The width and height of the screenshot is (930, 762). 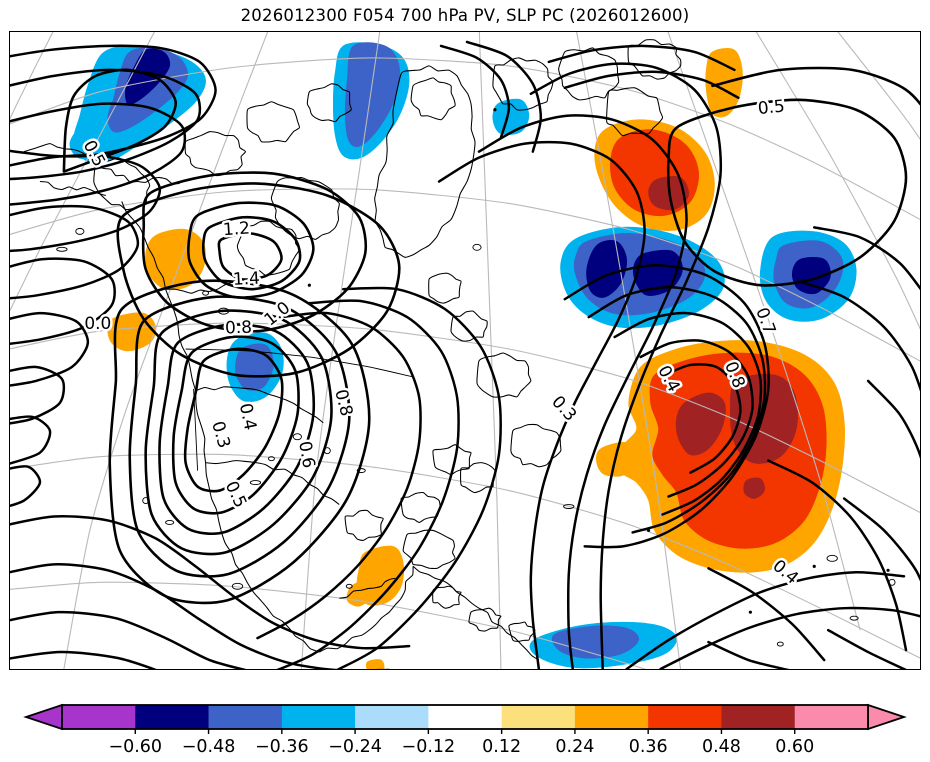 What do you see at coordinates (685, 717) in the screenshot?
I see `colorbar-band-orange-red` at bounding box center [685, 717].